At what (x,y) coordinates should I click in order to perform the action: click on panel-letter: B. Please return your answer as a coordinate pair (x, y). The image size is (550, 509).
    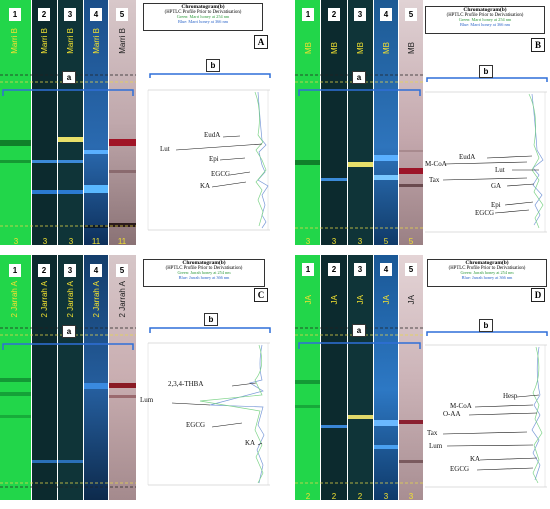
    Looking at the image, I should click on (538, 45).